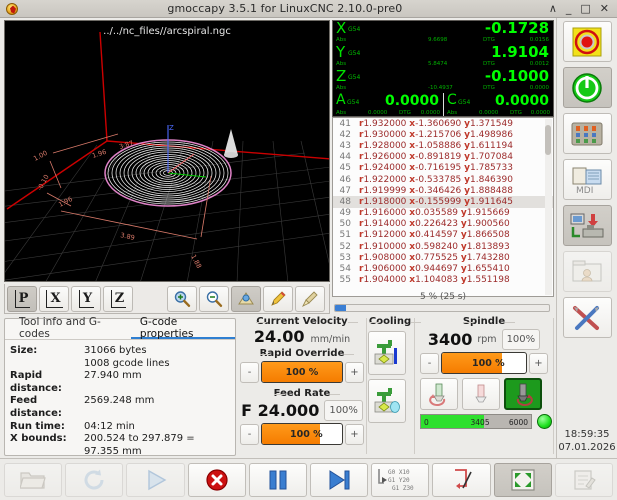 The image size is (617, 500). I want to click on gcode-line: 43 r1.928000 x-1.058886 y1.611194, so click(443, 145).